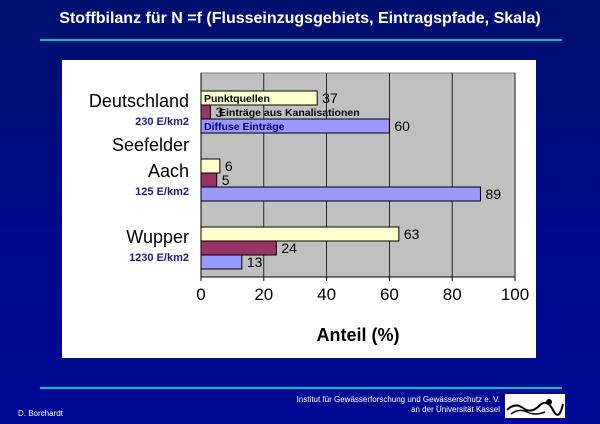  I want to click on data-label: 24, so click(289, 248).